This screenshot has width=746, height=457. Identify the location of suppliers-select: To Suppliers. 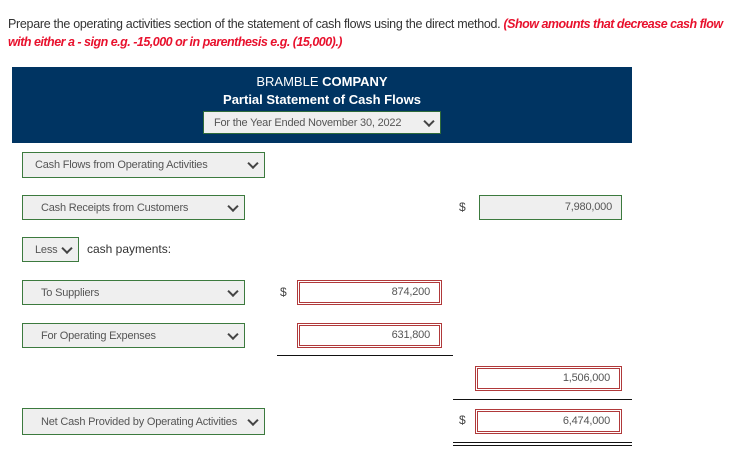
(133, 292).